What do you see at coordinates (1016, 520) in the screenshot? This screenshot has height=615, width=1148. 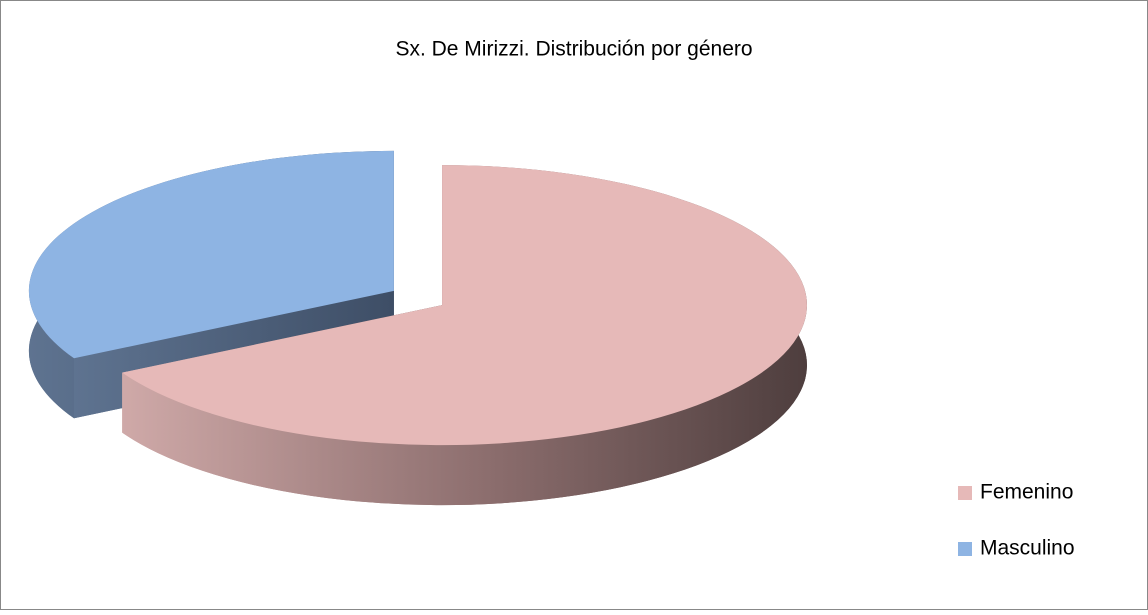 I see `legend: Femenino Masculino` at bounding box center [1016, 520].